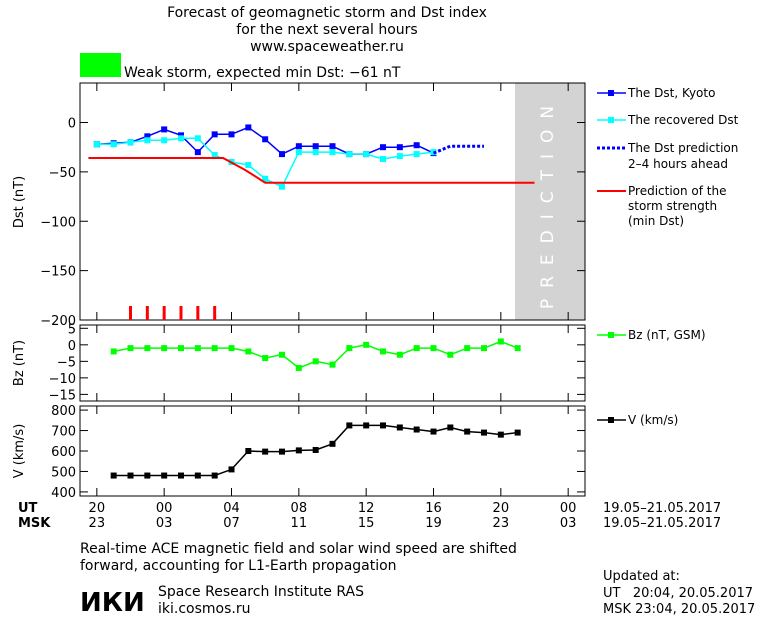  Describe the element at coordinates (677, 191) in the screenshot. I see `legend-storm-label-1: Prediction of the` at that location.